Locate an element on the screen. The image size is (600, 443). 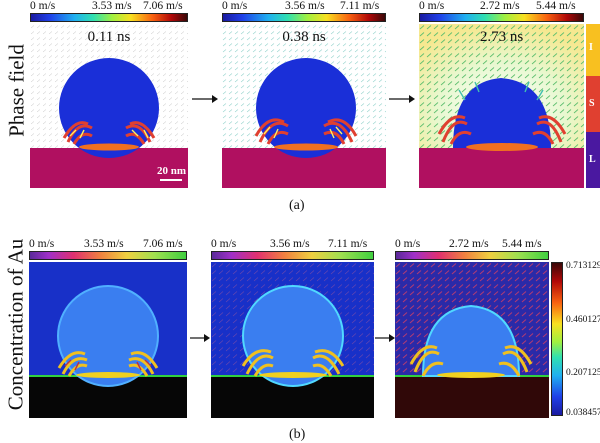
velocity-colorbar-b2 is located at coordinates (292, 255).